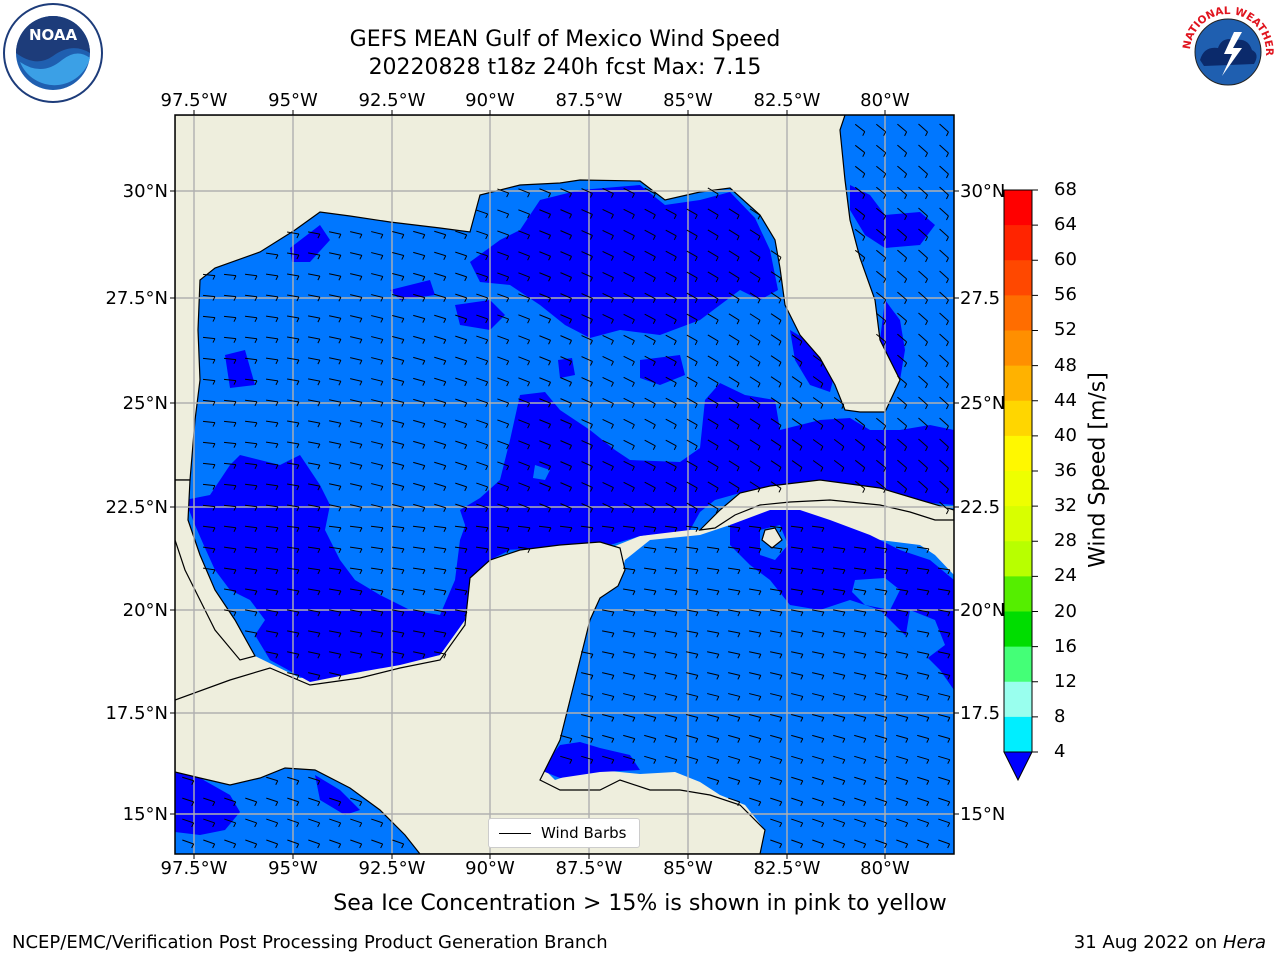 The height and width of the screenshot is (960, 1280). I want to click on lat-label-right: 20°N, so click(982, 610).